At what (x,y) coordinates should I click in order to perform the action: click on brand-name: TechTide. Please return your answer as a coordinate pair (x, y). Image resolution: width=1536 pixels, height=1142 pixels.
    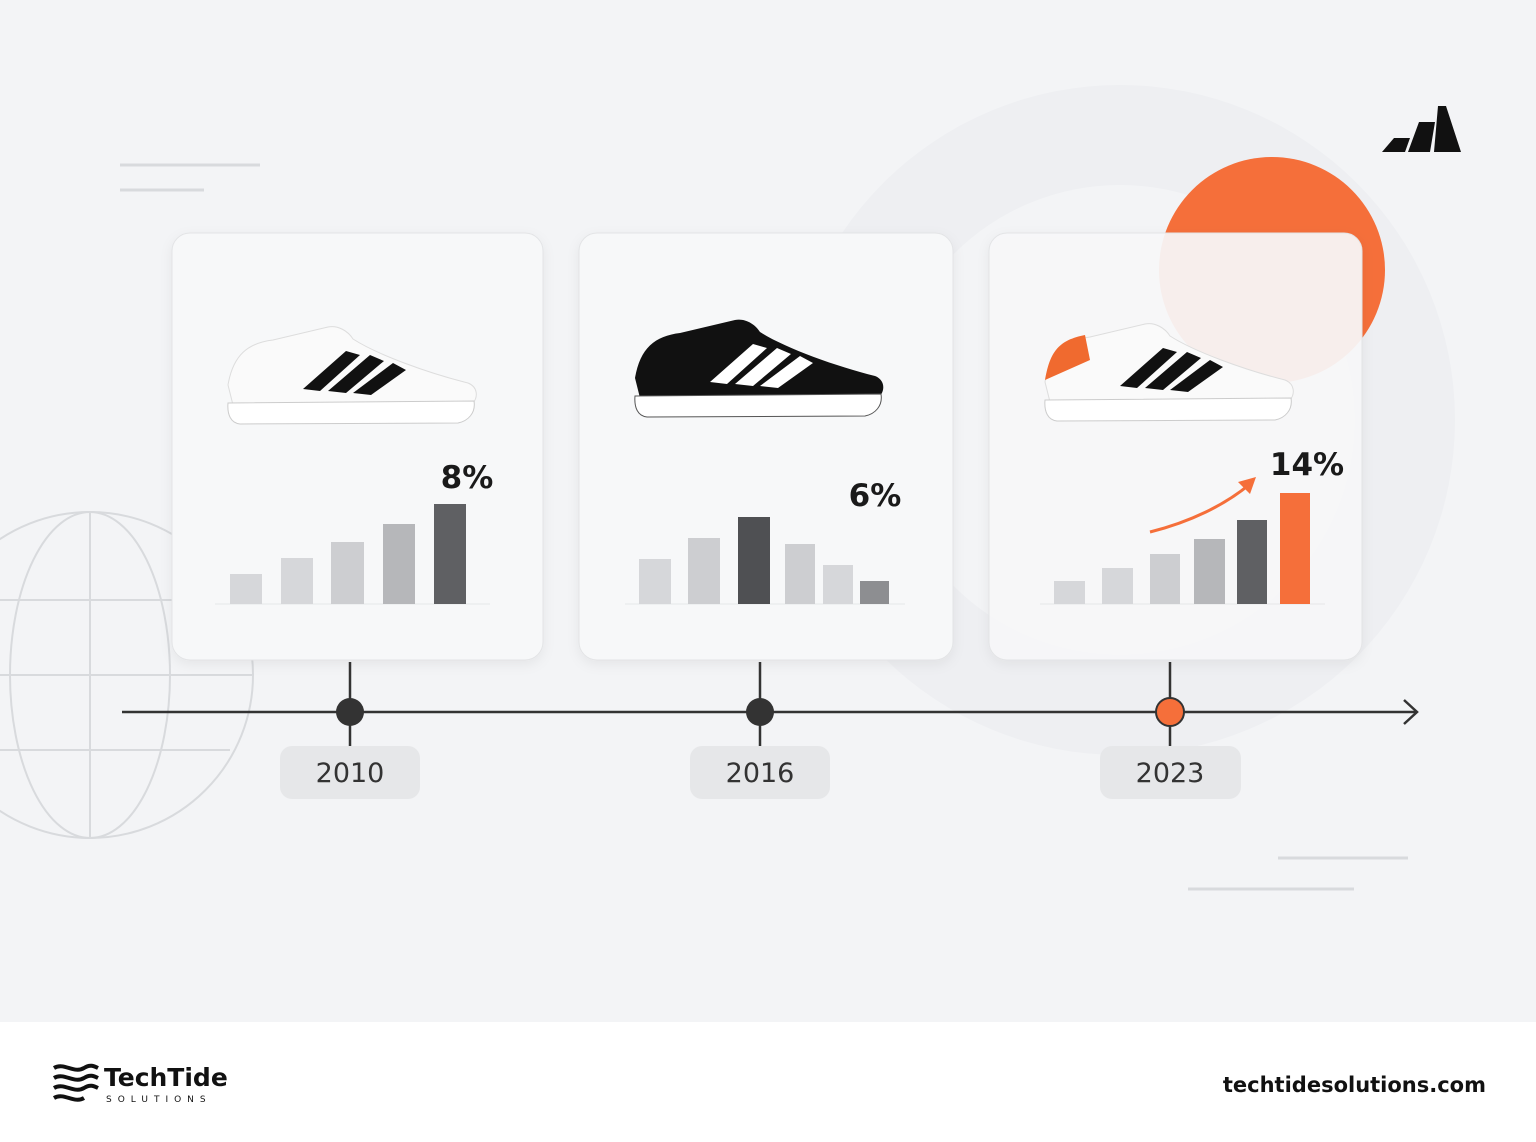
    Looking at the image, I should click on (166, 1077).